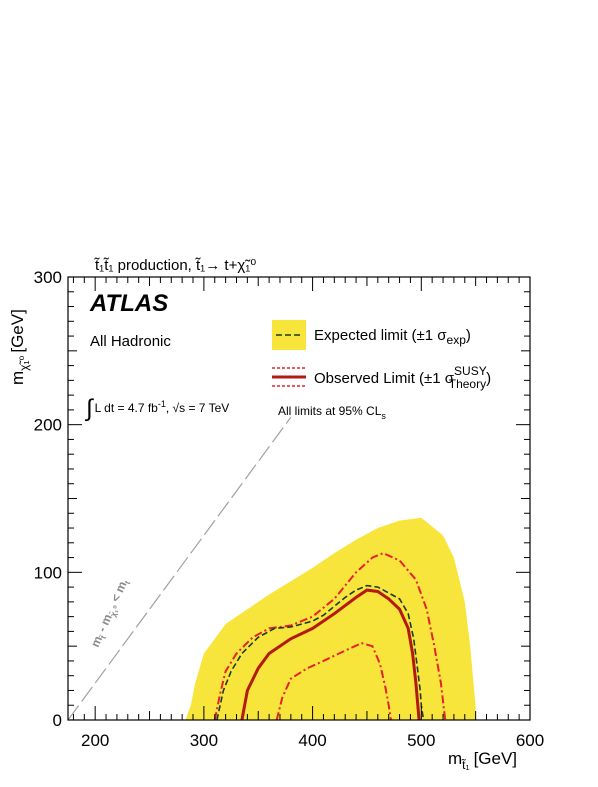 The width and height of the screenshot is (598, 787). I want to click on x-axis-label: mt̃₁ [GeV], so click(482, 760).